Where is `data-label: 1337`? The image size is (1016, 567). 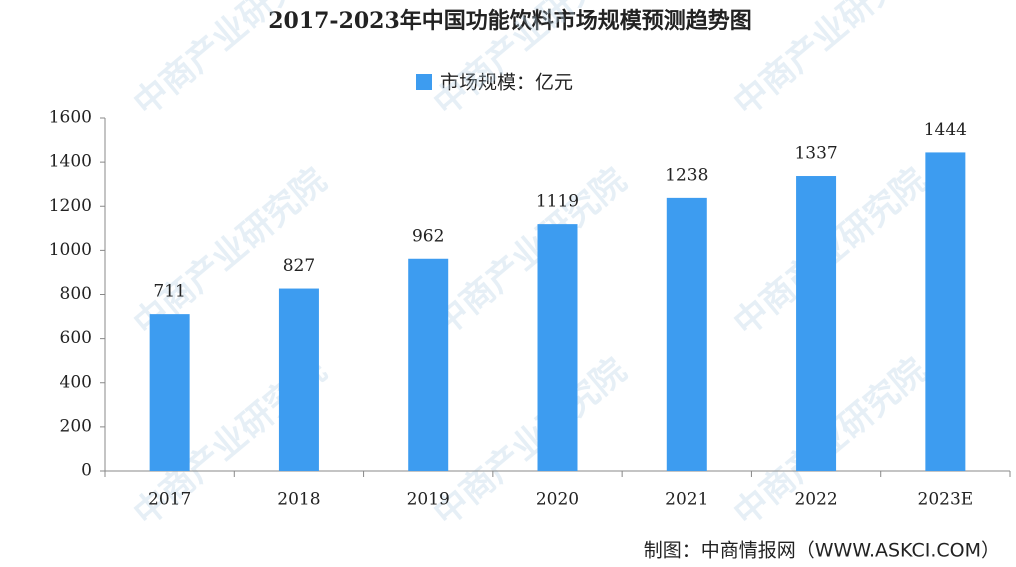 data-label: 1337 is located at coordinates (815, 154).